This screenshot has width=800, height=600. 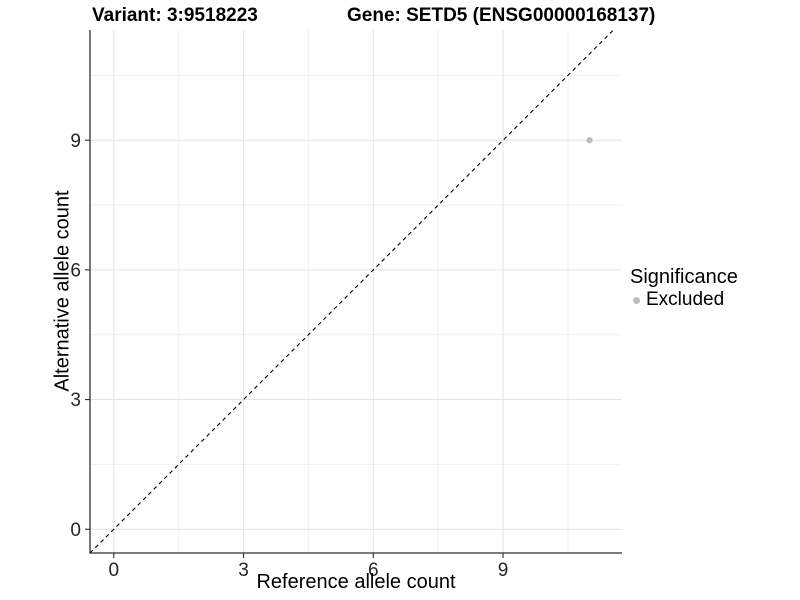 I want to click on legend-point-icon, so click(x=636, y=300).